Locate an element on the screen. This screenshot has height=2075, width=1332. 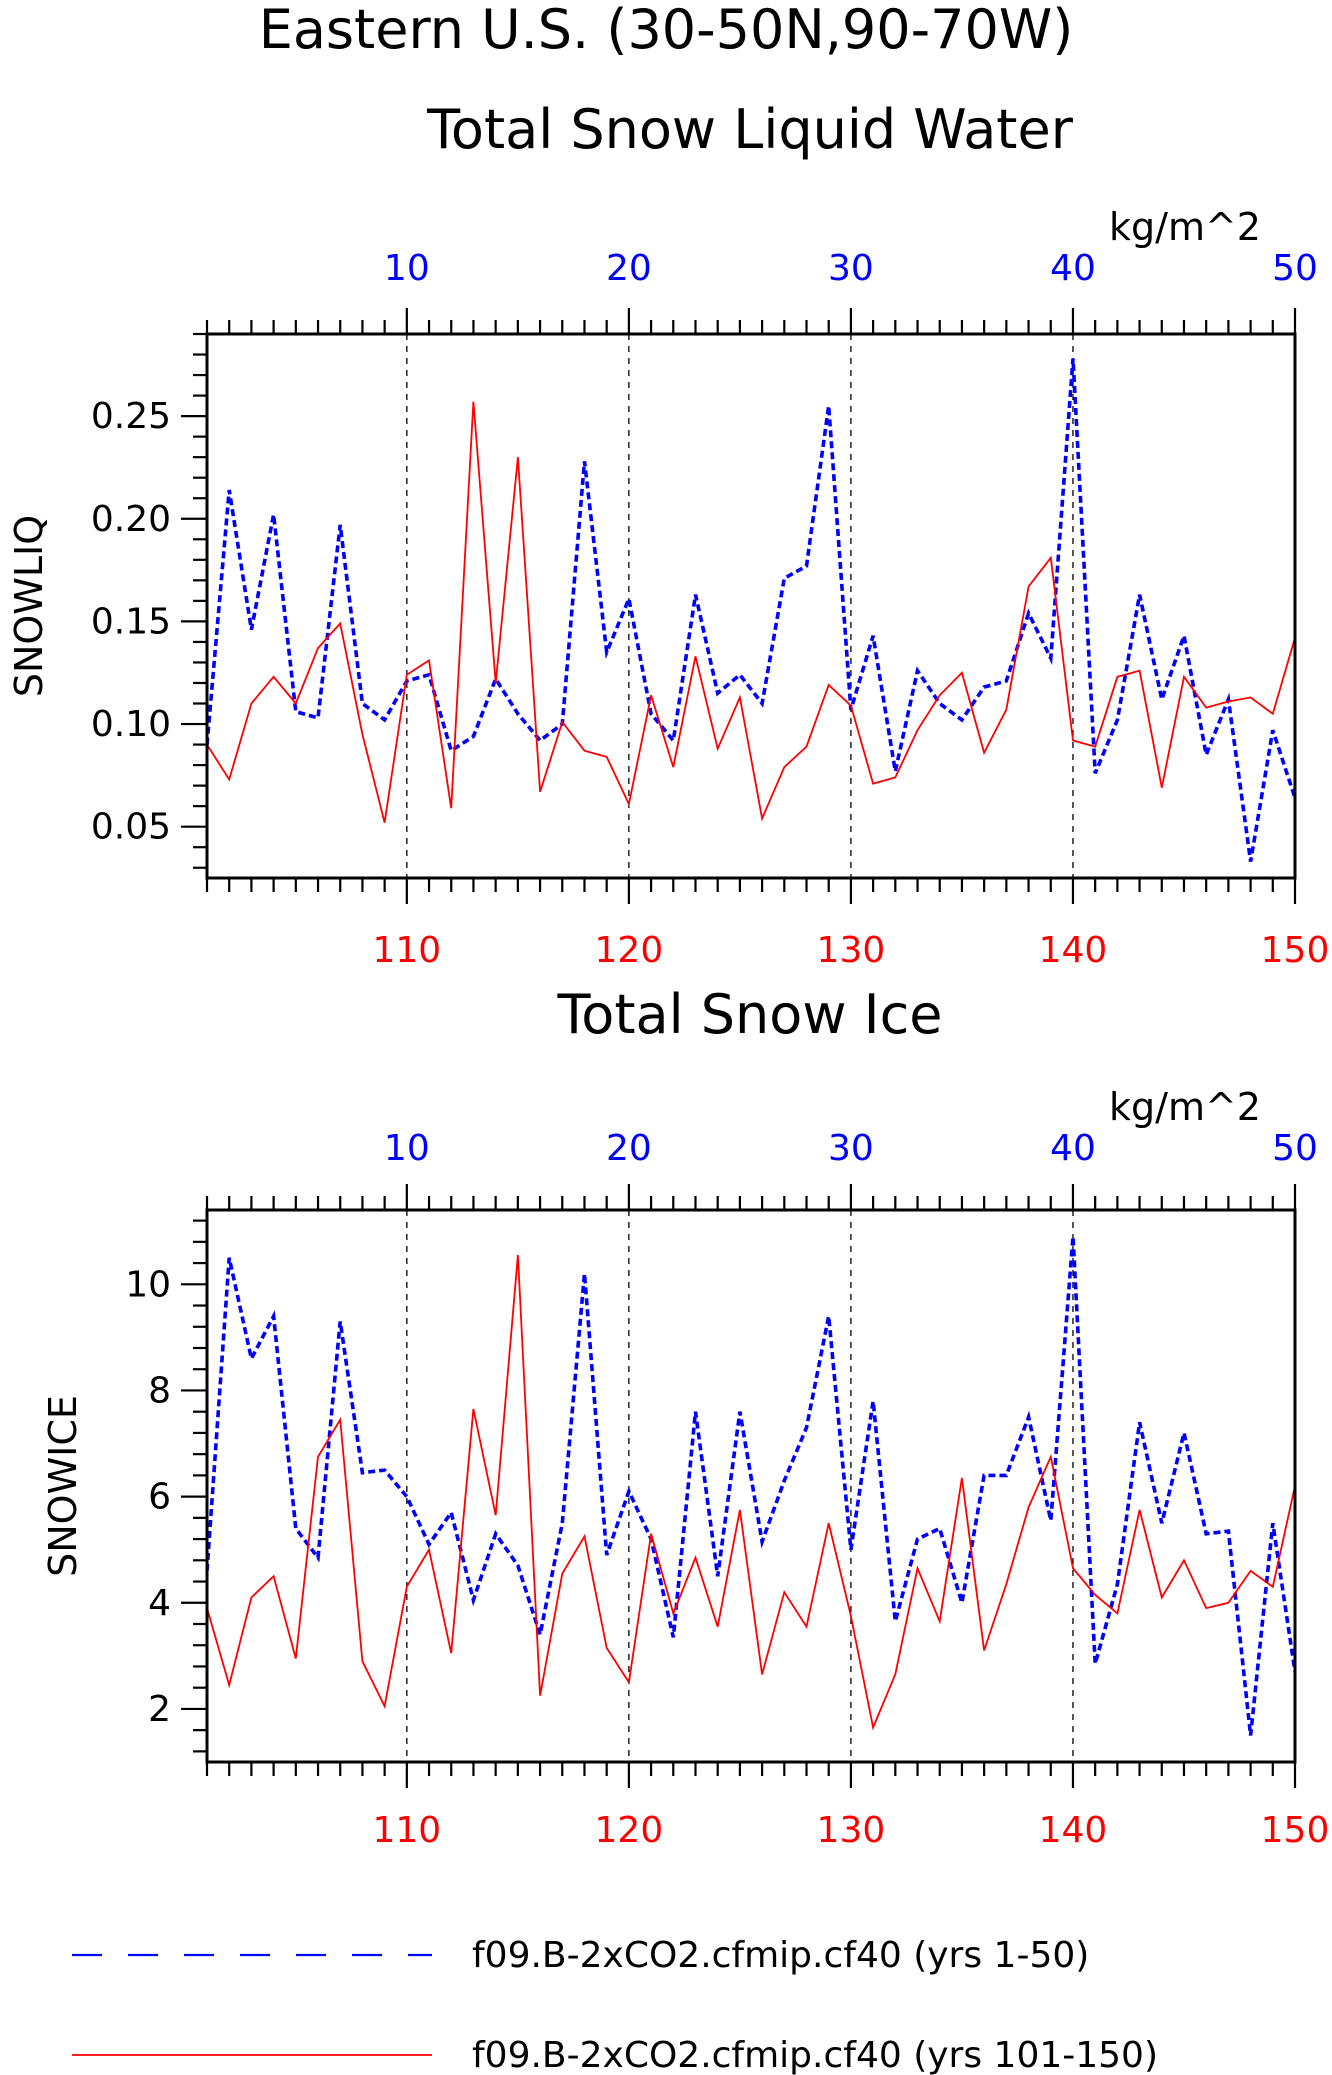
y-tick-label: 10 is located at coordinates (148, 1284).